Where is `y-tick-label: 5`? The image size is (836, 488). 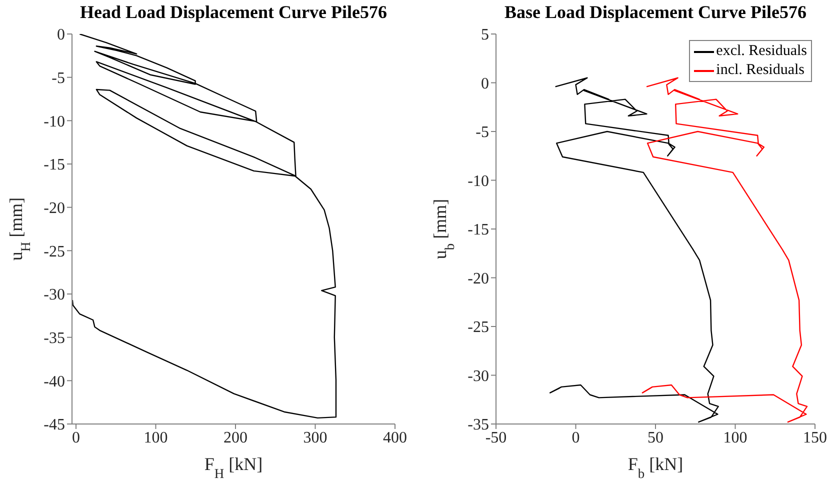
y-tick-label: 5 is located at coordinates (485, 35).